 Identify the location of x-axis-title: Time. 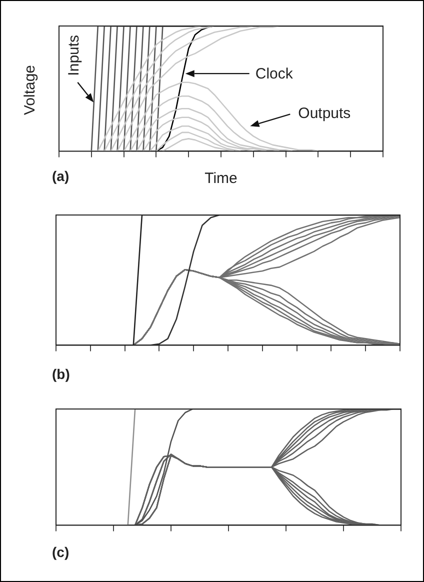
(221, 179).